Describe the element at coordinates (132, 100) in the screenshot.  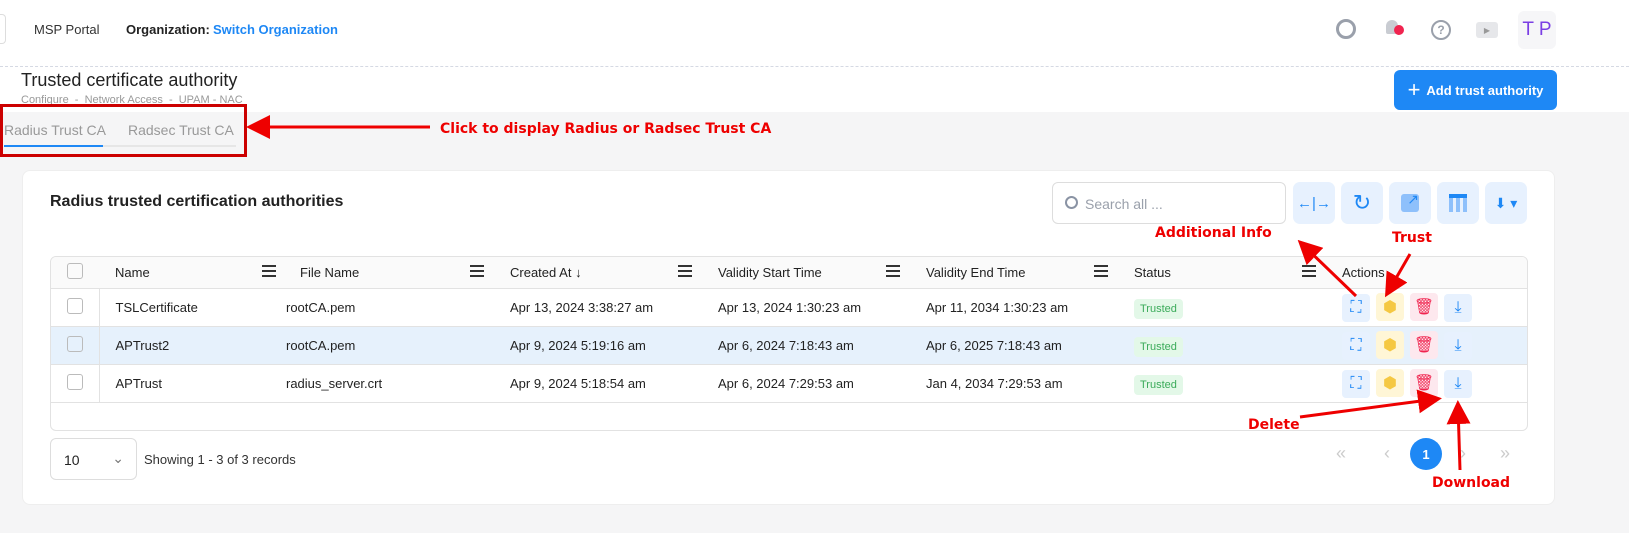
I see `breadcrumb: Configure - Network Access - UPAM - NAC` at that location.